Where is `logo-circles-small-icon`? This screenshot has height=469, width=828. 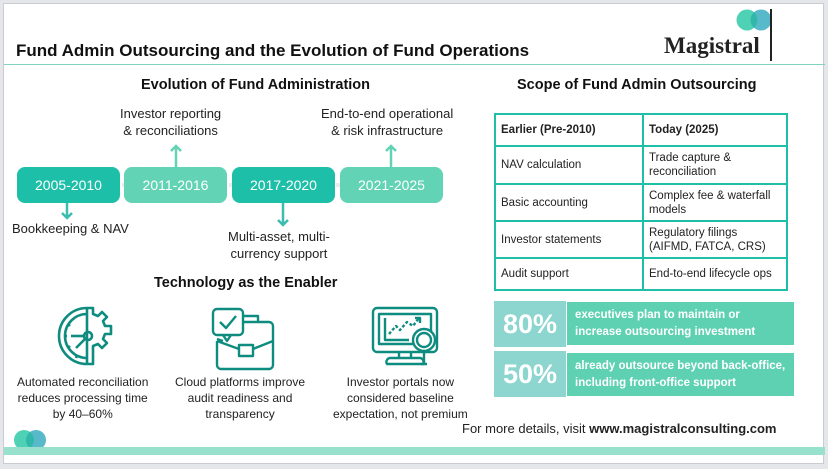 logo-circles-small-icon is located at coordinates (30, 440).